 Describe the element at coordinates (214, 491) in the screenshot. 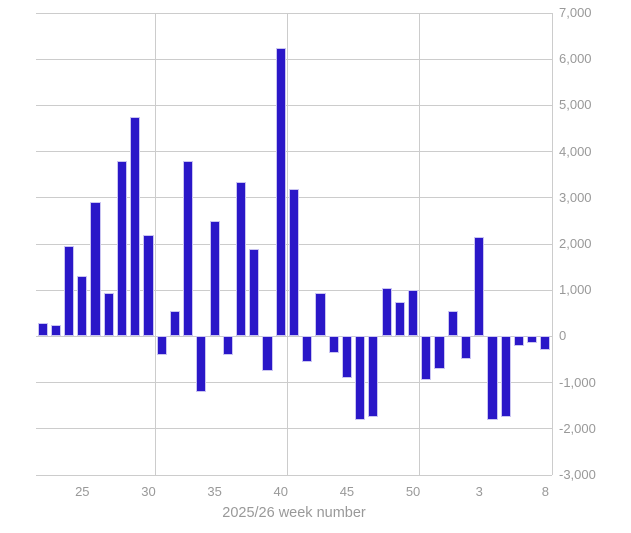

I see `x-tick-label: 35` at that location.